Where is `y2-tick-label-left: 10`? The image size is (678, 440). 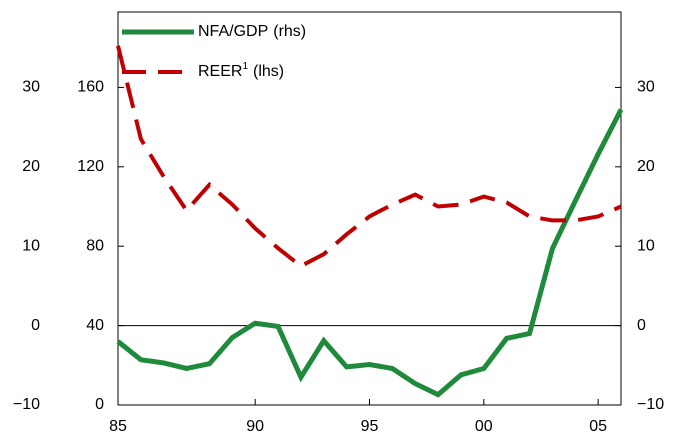
y2-tick-label-left: 10 is located at coordinates (31, 245).